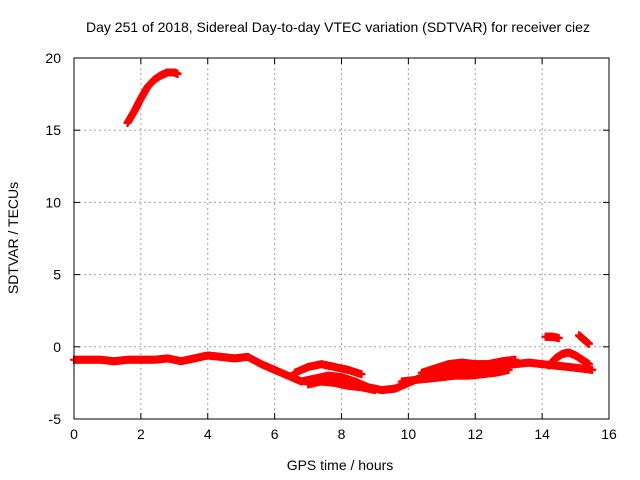 This screenshot has height=480, width=640. What do you see at coordinates (57, 347) in the screenshot?
I see `y-tick-label: 0` at bounding box center [57, 347].